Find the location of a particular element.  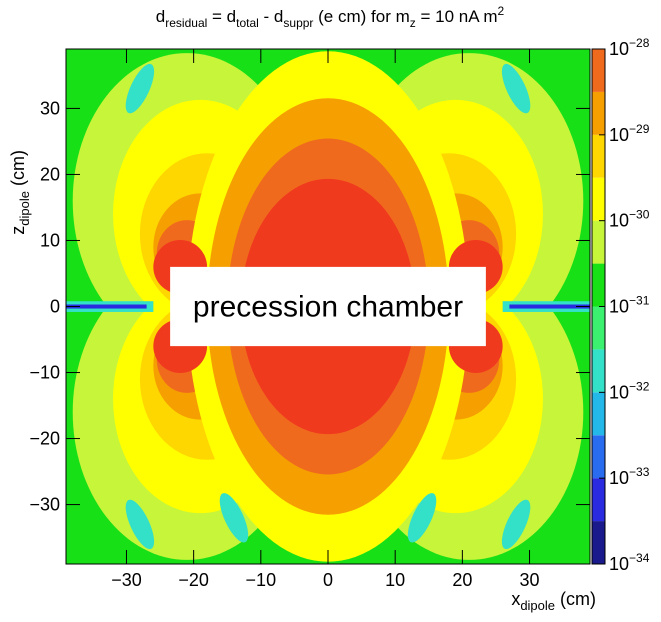

colorbar-tick-label: 10−34 is located at coordinates (629, 562).